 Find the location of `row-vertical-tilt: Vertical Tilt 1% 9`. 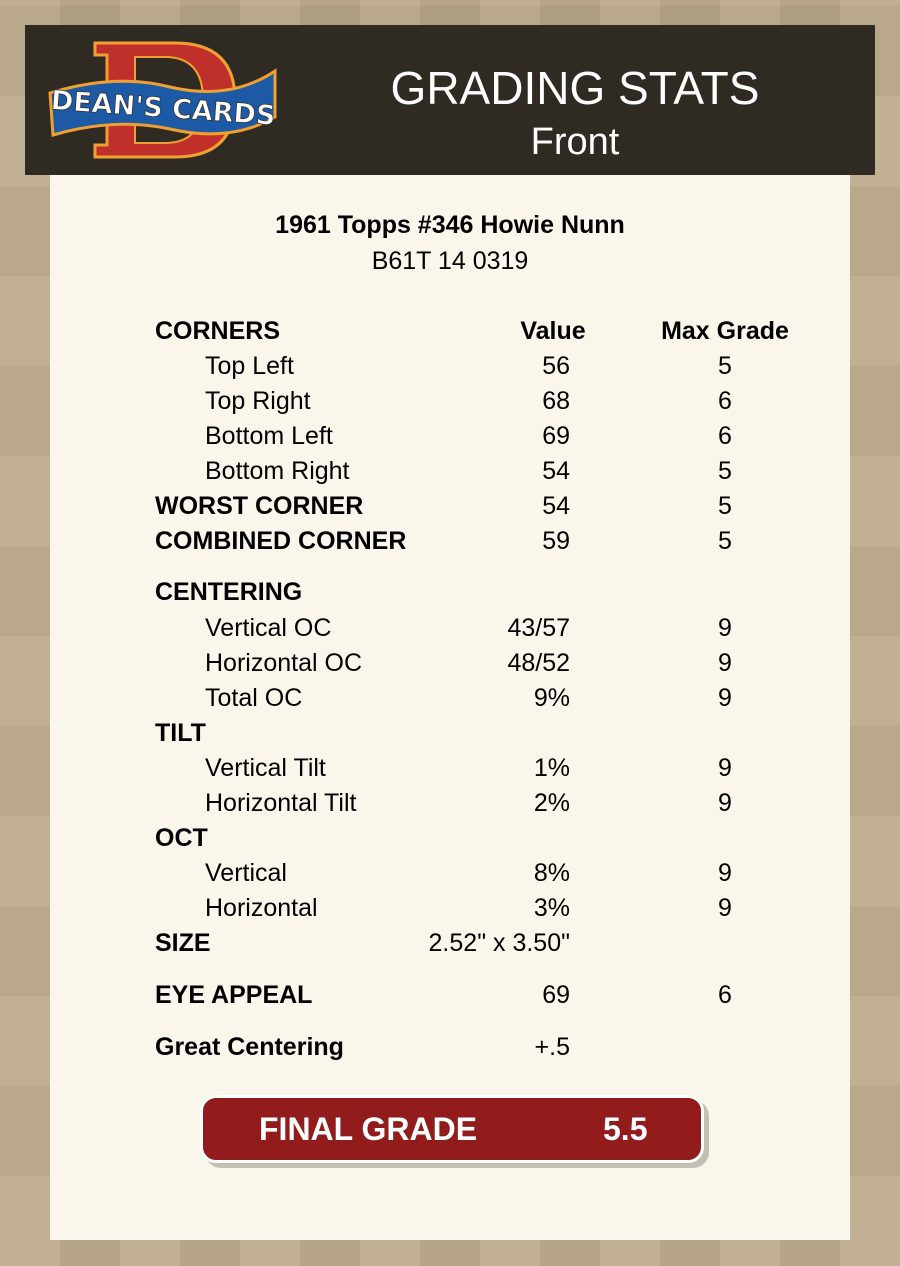

row-vertical-tilt: Vertical Tilt 1% 9 is located at coordinates (450, 768).